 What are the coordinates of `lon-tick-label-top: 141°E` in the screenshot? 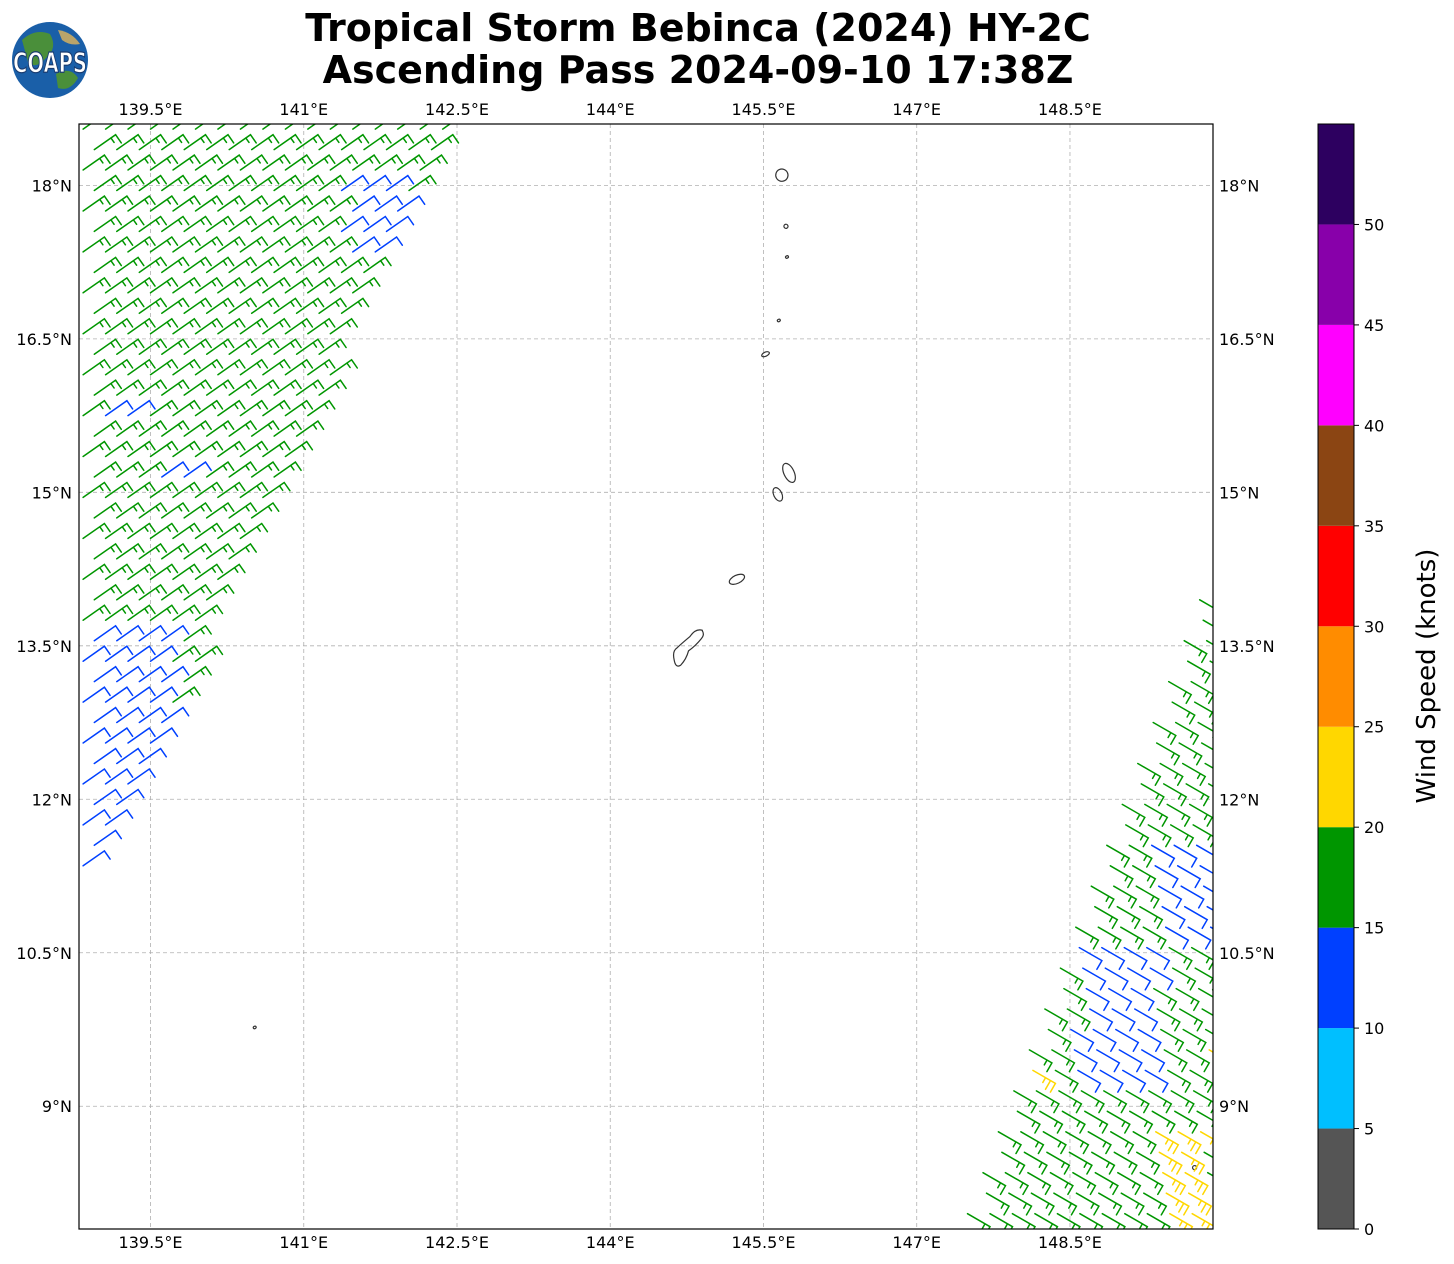 It's located at (303, 109).